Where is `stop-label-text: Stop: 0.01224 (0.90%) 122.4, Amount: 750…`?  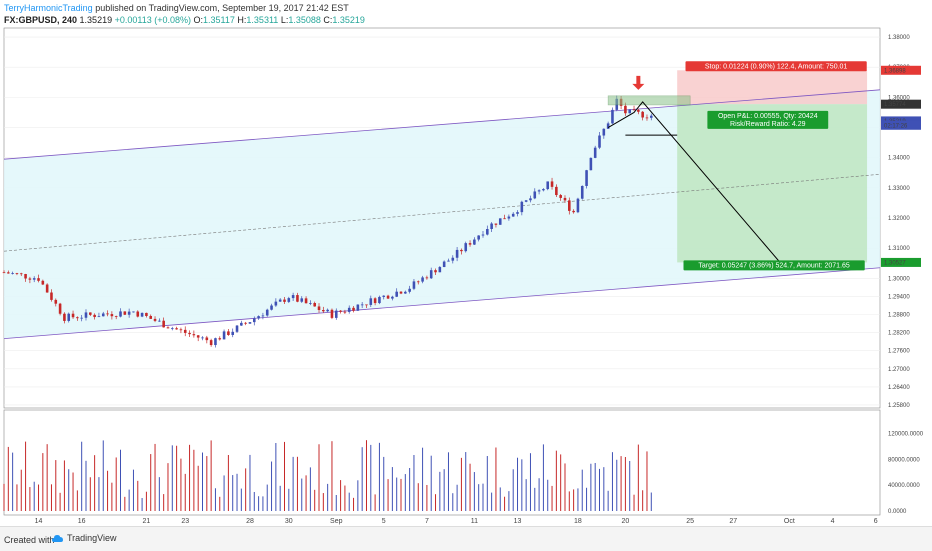
stop-label-text: Stop: 0.01224 (0.90%) 122.4, Amount: 750… is located at coordinates (776, 66).